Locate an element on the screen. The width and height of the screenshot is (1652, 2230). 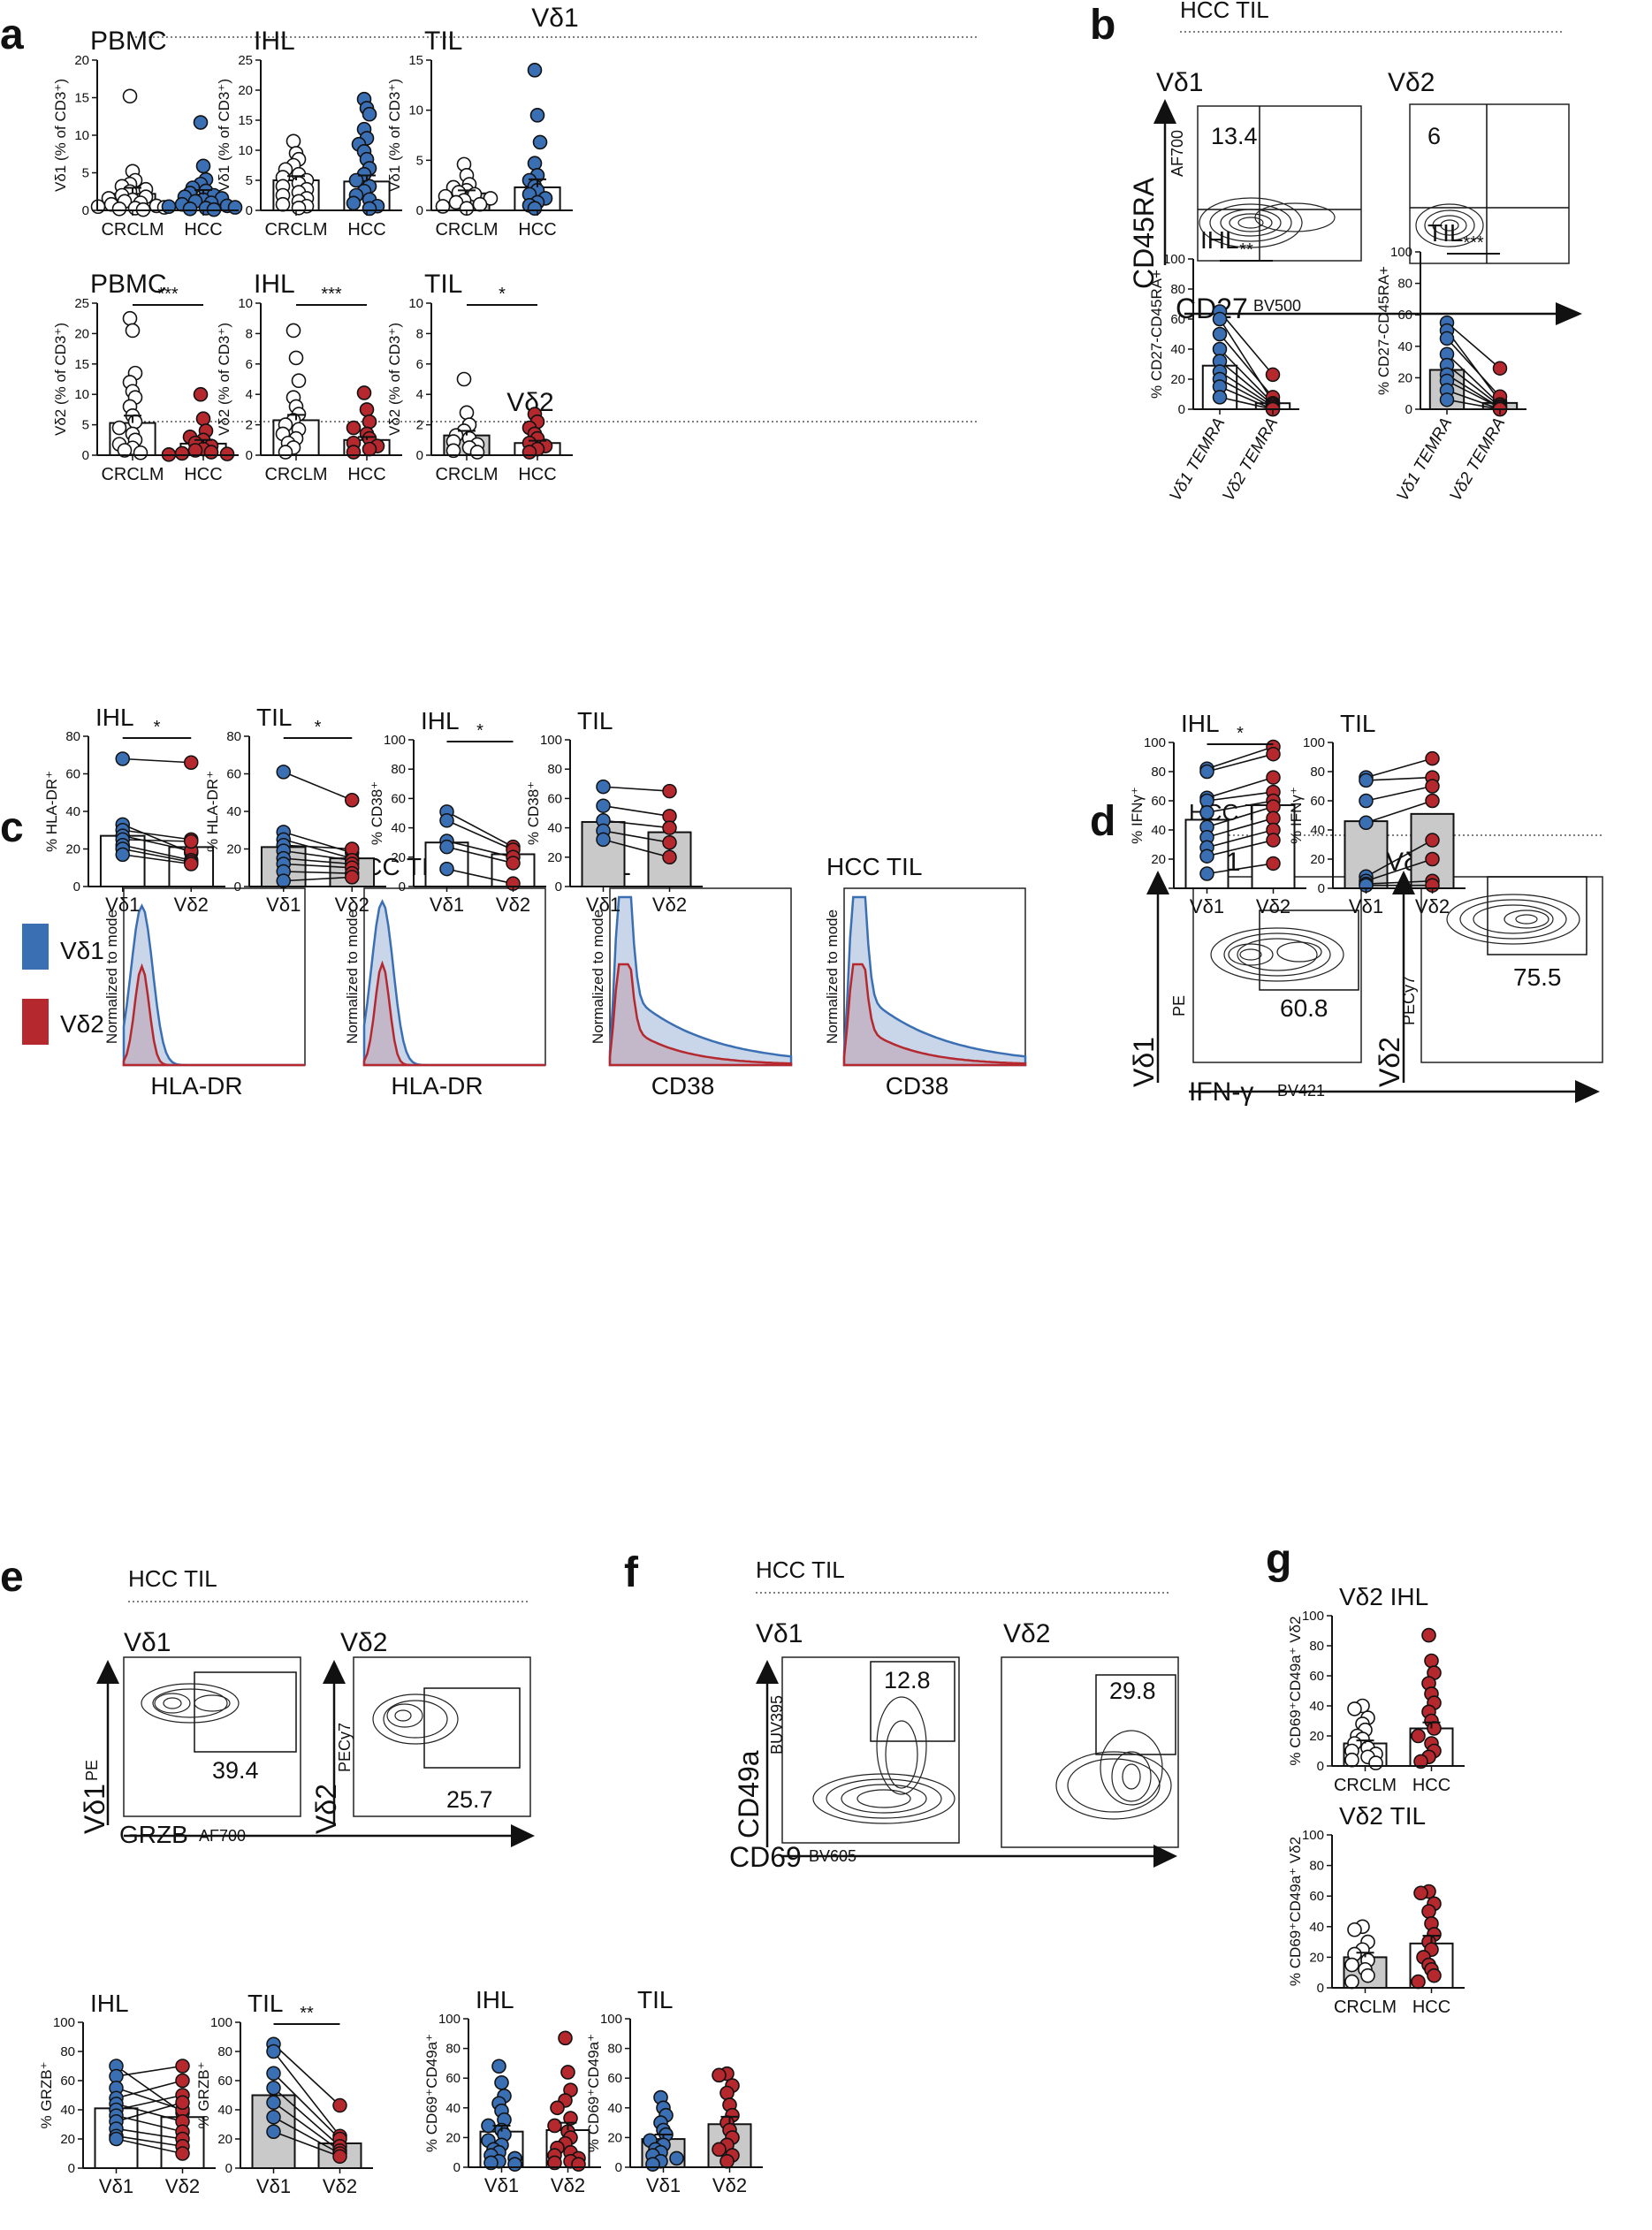
significance-label: ** is located at coordinates (307, 2013).